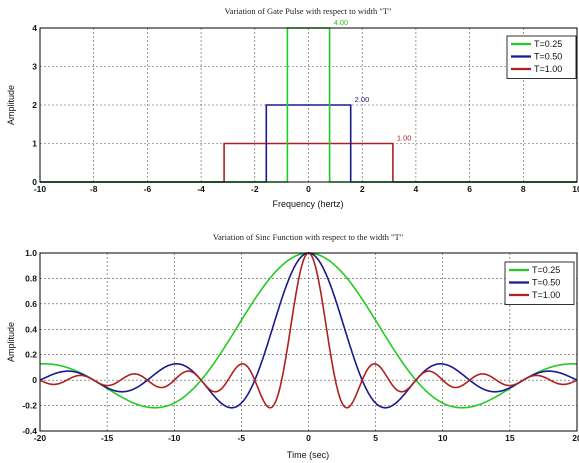  What do you see at coordinates (34, 28) in the screenshot?
I see `y-tick-label: 4` at bounding box center [34, 28].